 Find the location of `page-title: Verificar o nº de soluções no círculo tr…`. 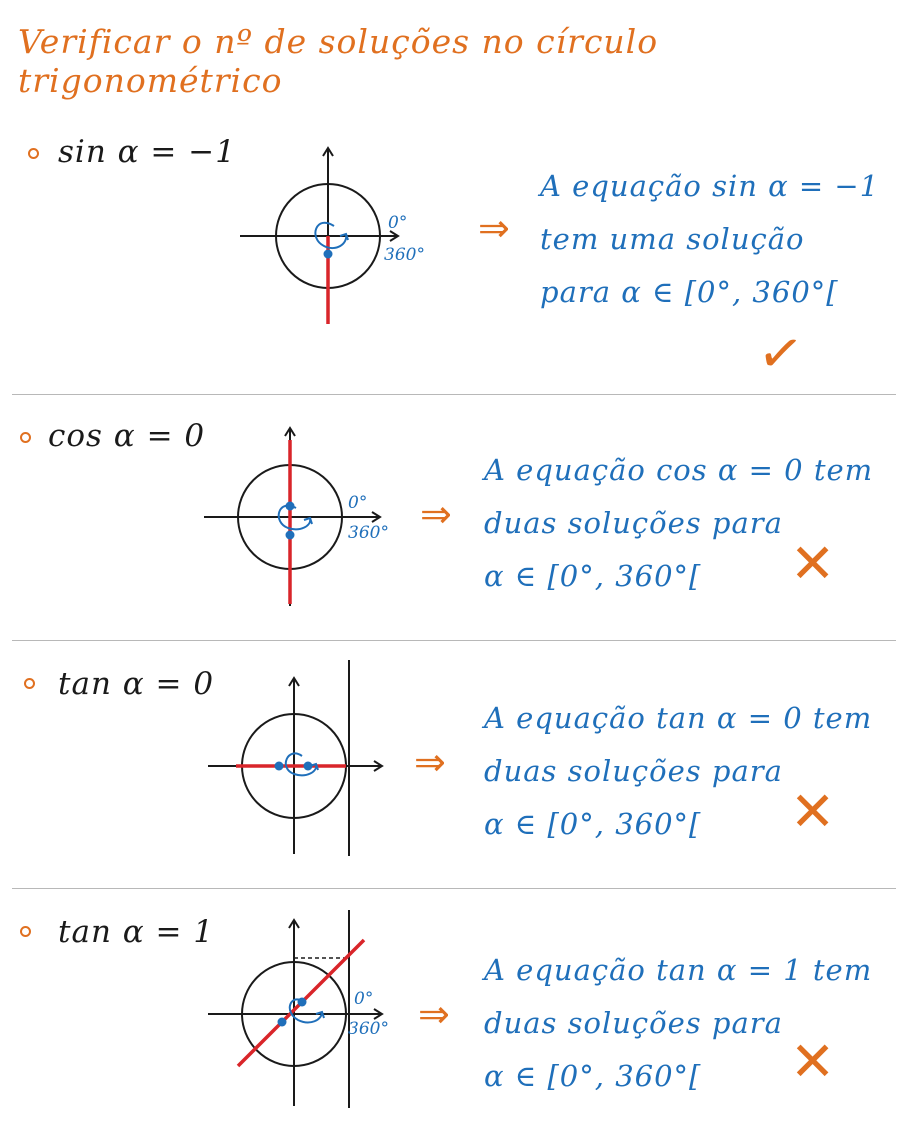

page-title: Verificar o nº de soluções no círculo tr… is located at coordinates (338, 61).